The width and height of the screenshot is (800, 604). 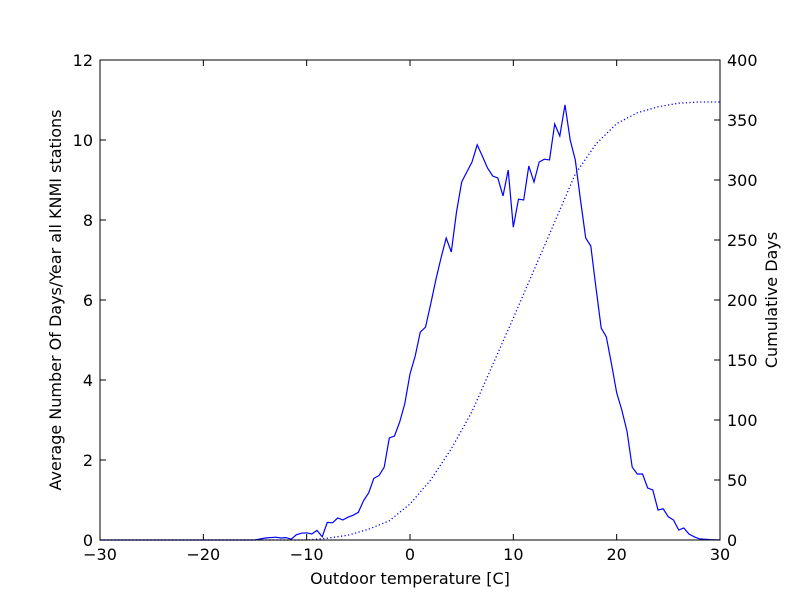 What do you see at coordinates (742, 300) in the screenshot?
I see `y-tick-label-right: 200` at bounding box center [742, 300].